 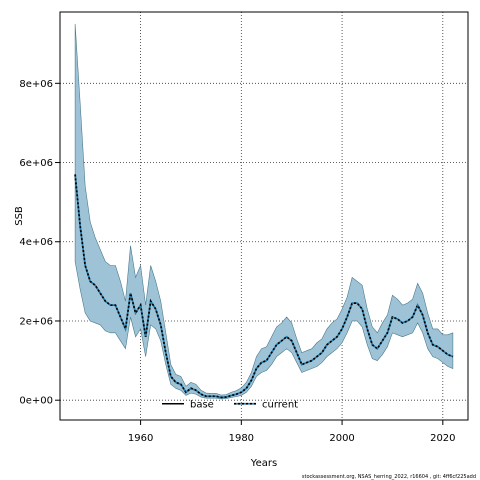 I want to click on x-tick-label: 1960, so click(x=140, y=438).